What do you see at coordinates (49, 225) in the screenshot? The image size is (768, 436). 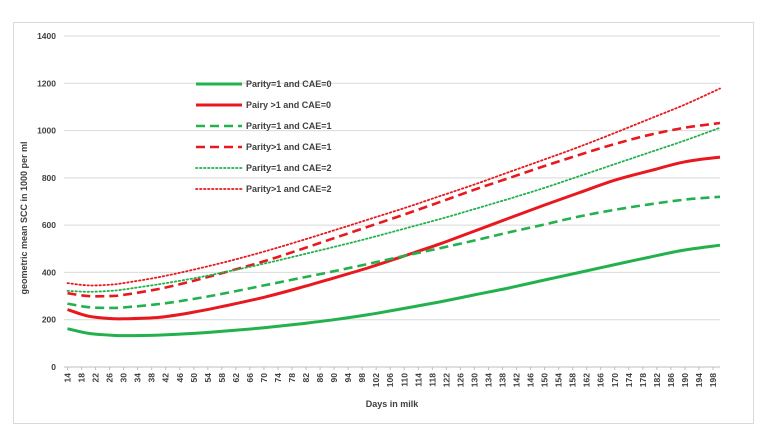 I see `y-tick-label: 600` at bounding box center [49, 225].